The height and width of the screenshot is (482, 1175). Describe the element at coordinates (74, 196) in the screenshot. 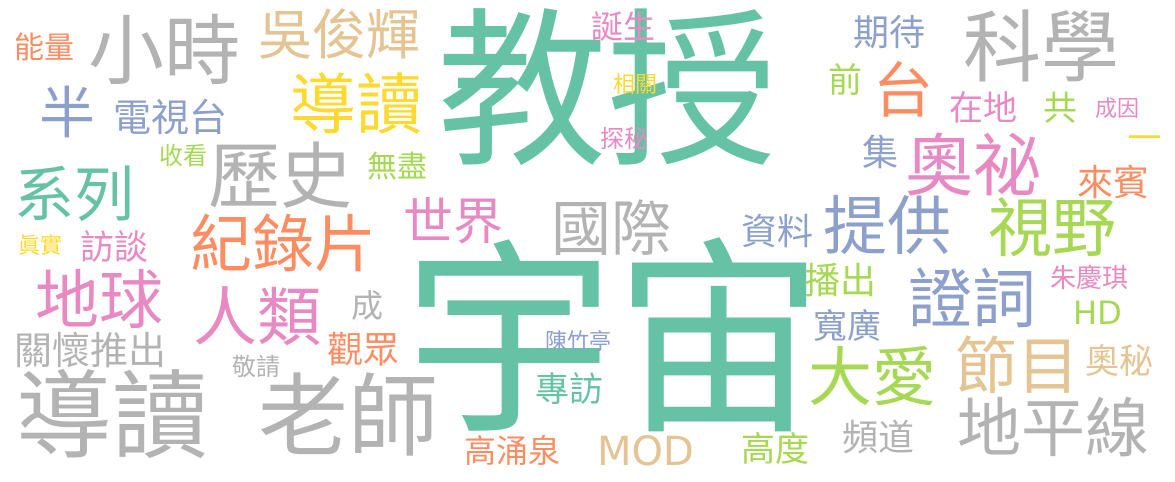

I see `word-xilie: 系列` at that location.